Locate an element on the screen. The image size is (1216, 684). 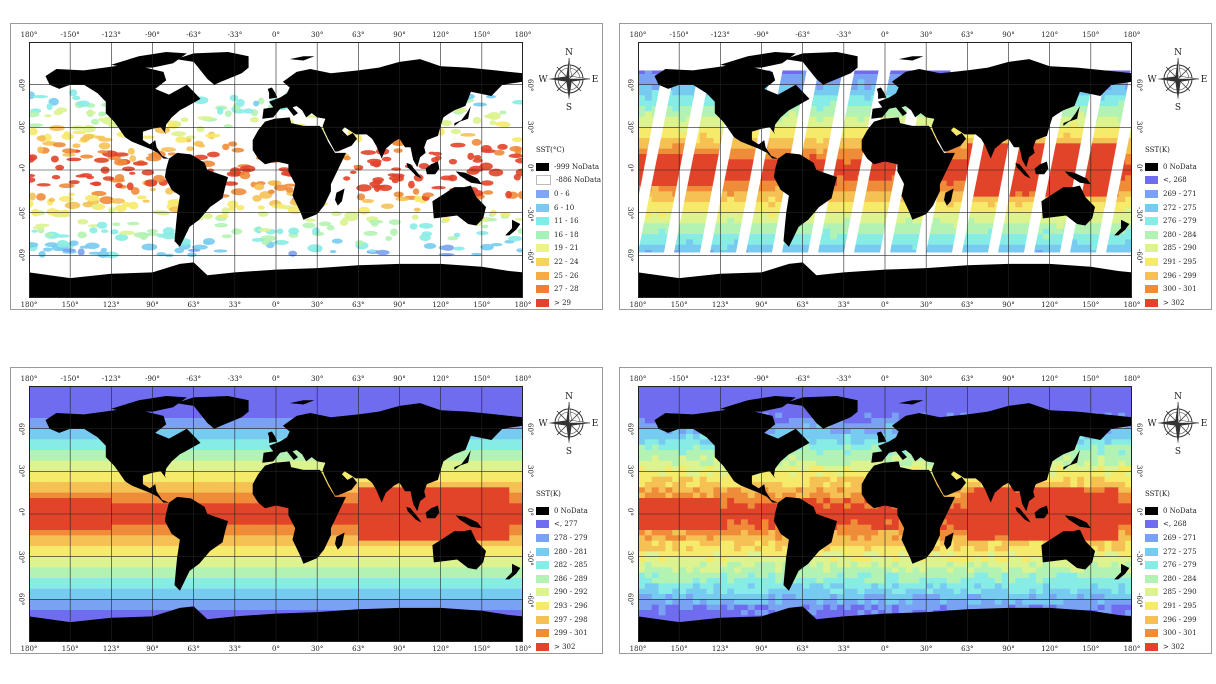
latitude-label-left: 0° is located at coordinates (21, 168).